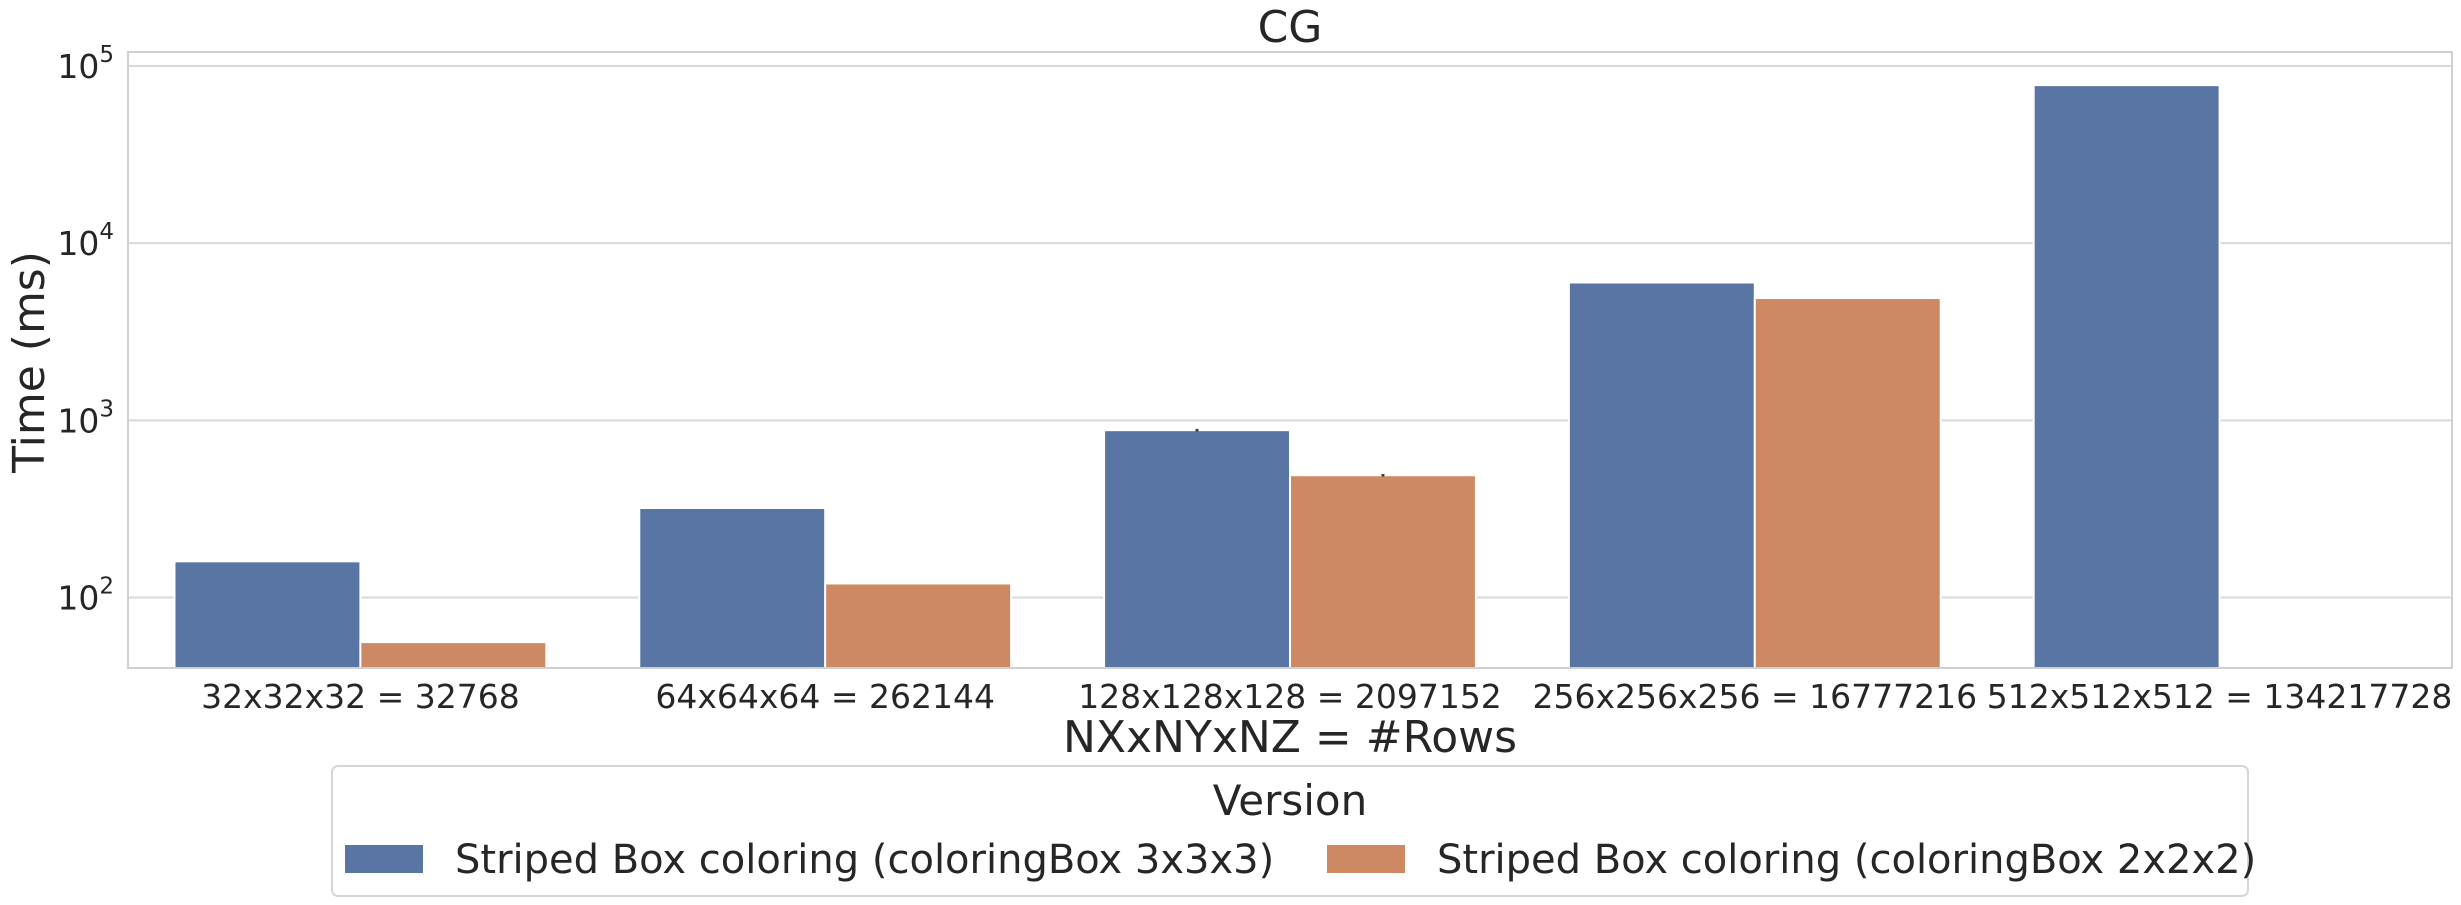  What do you see at coordinates (864, 860) in the screenshot?
I see `legend-entry-label: Striped Box coloring (coloringBox 3x3x3)` at bounding box center [864, 860].